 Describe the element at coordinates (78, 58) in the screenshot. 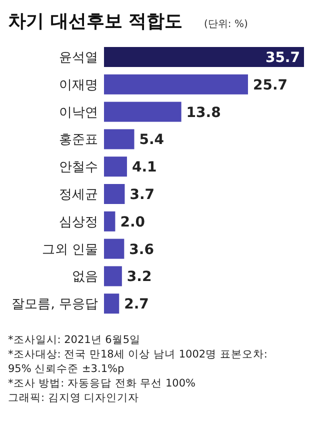

I see `y-tick-label: 윤석열` at that location.